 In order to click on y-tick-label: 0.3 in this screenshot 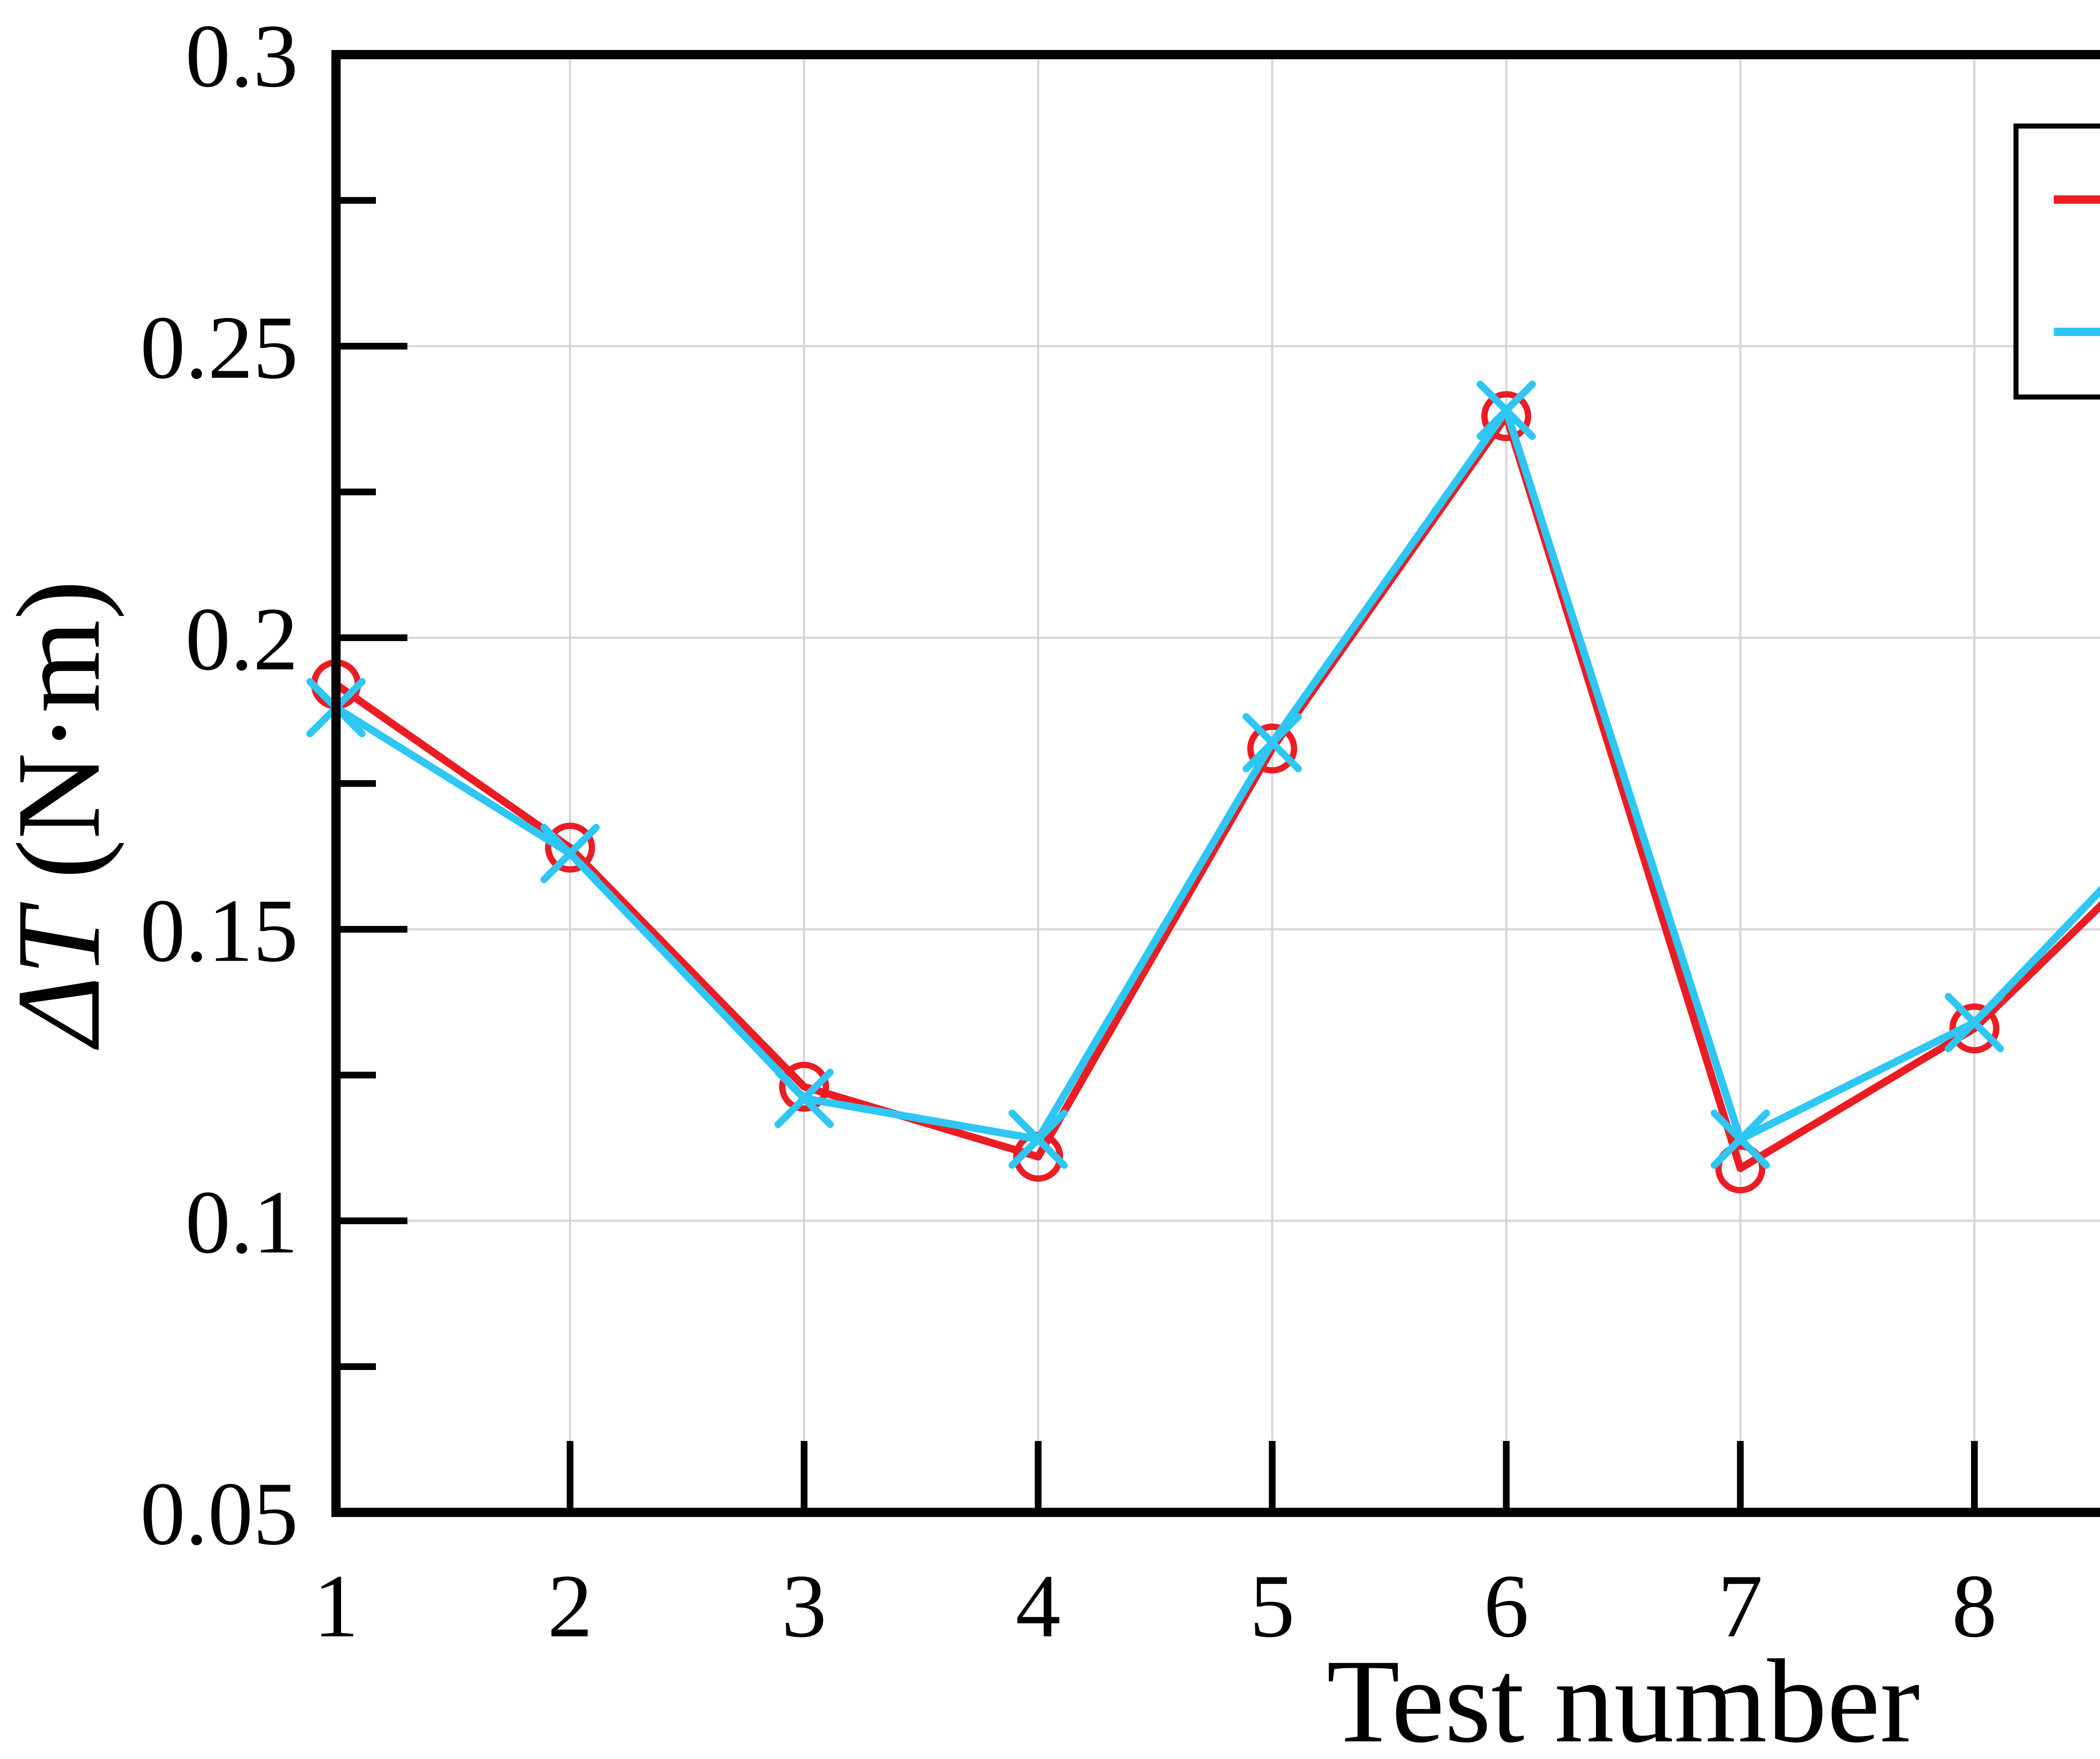, I will do `click(241, 55)`.